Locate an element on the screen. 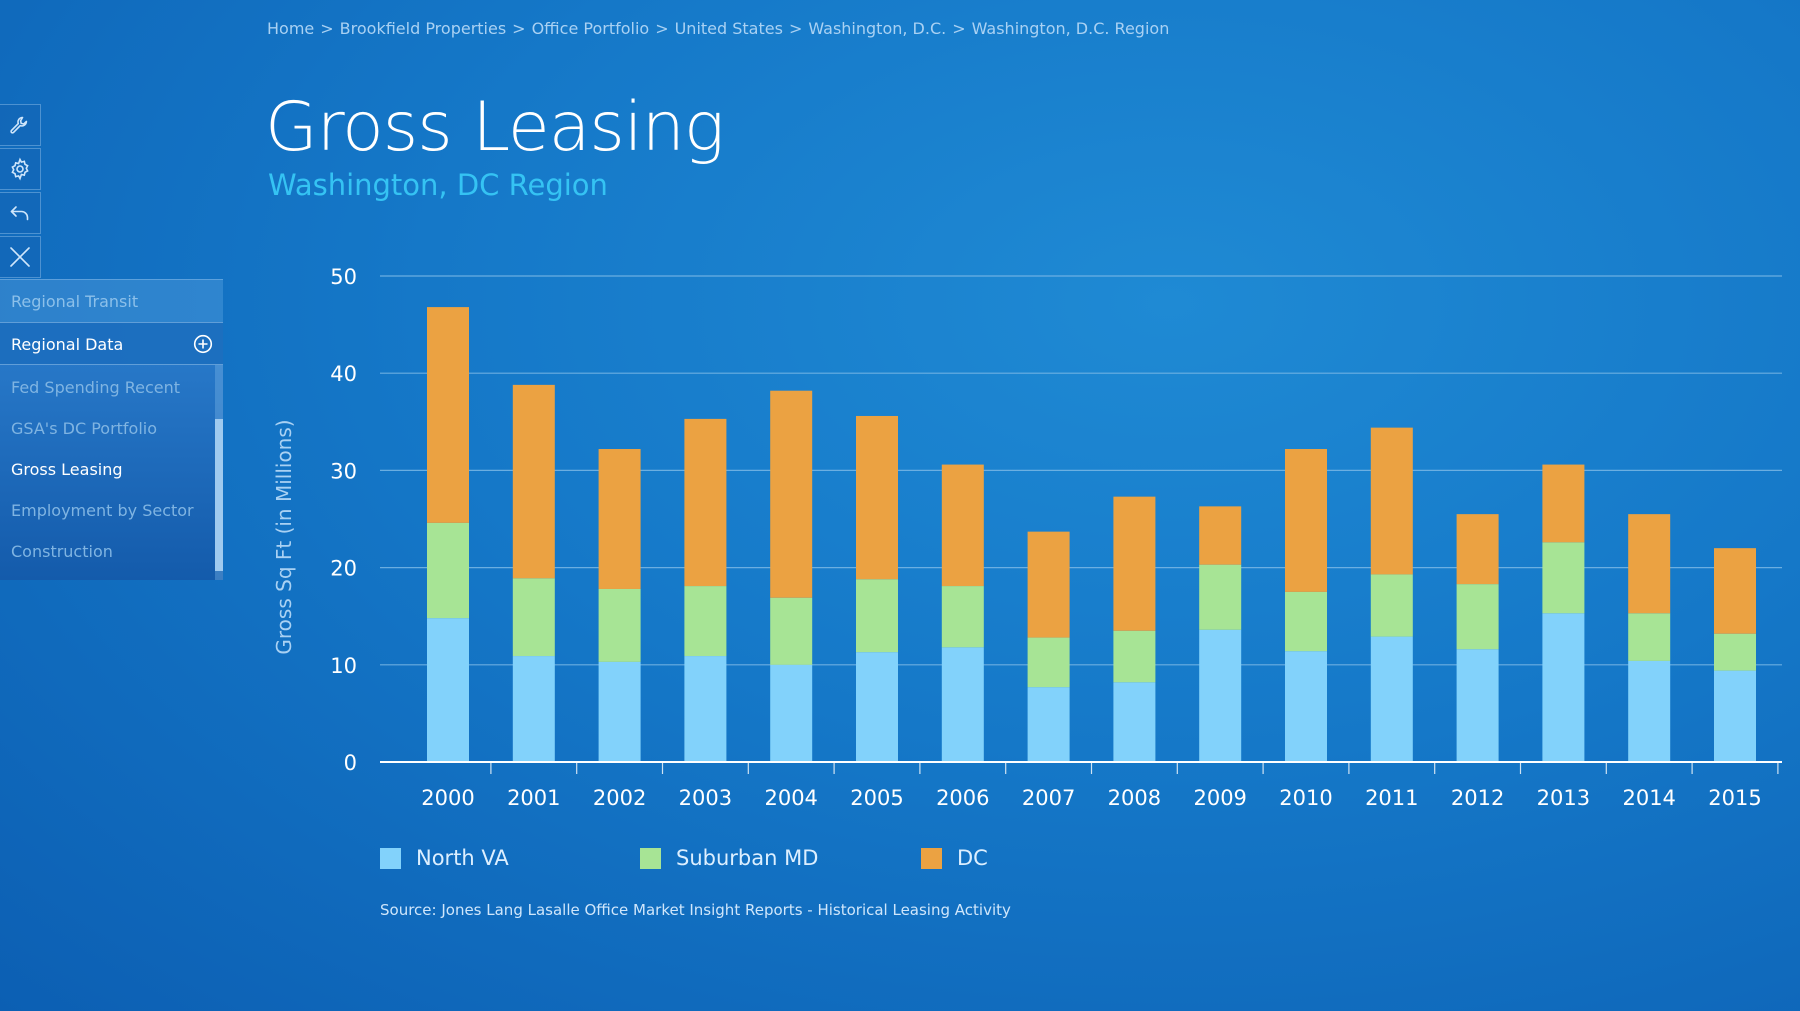 The height and width of the screenshot is (1011, 1800). wrench-button is located at coordinates (20, 125).